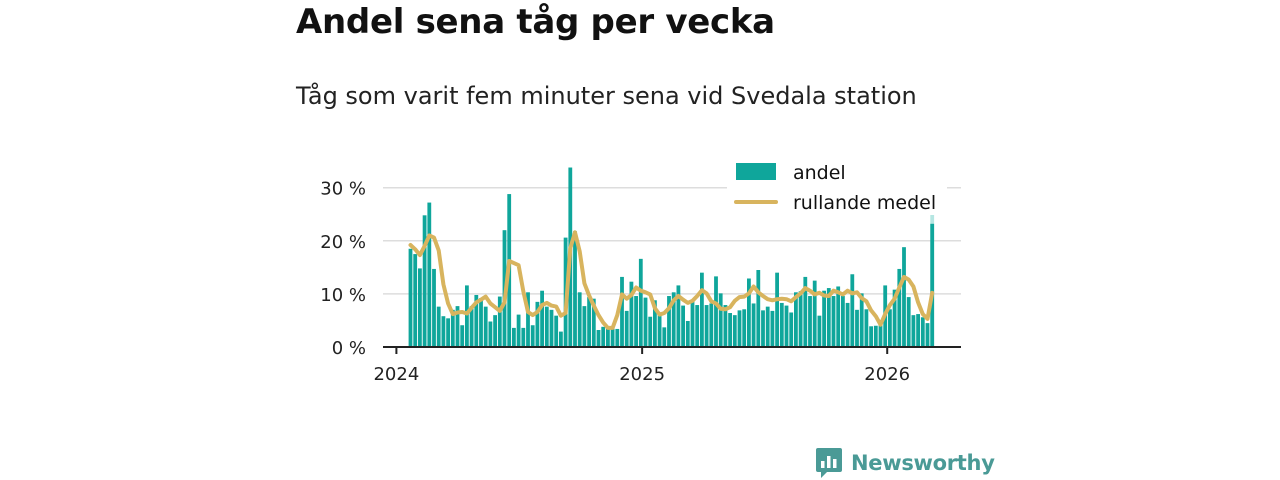 The height and width of the screenshot is (480, 1280). I want to click on y-tick-label: 10 %, so click(343, 295).